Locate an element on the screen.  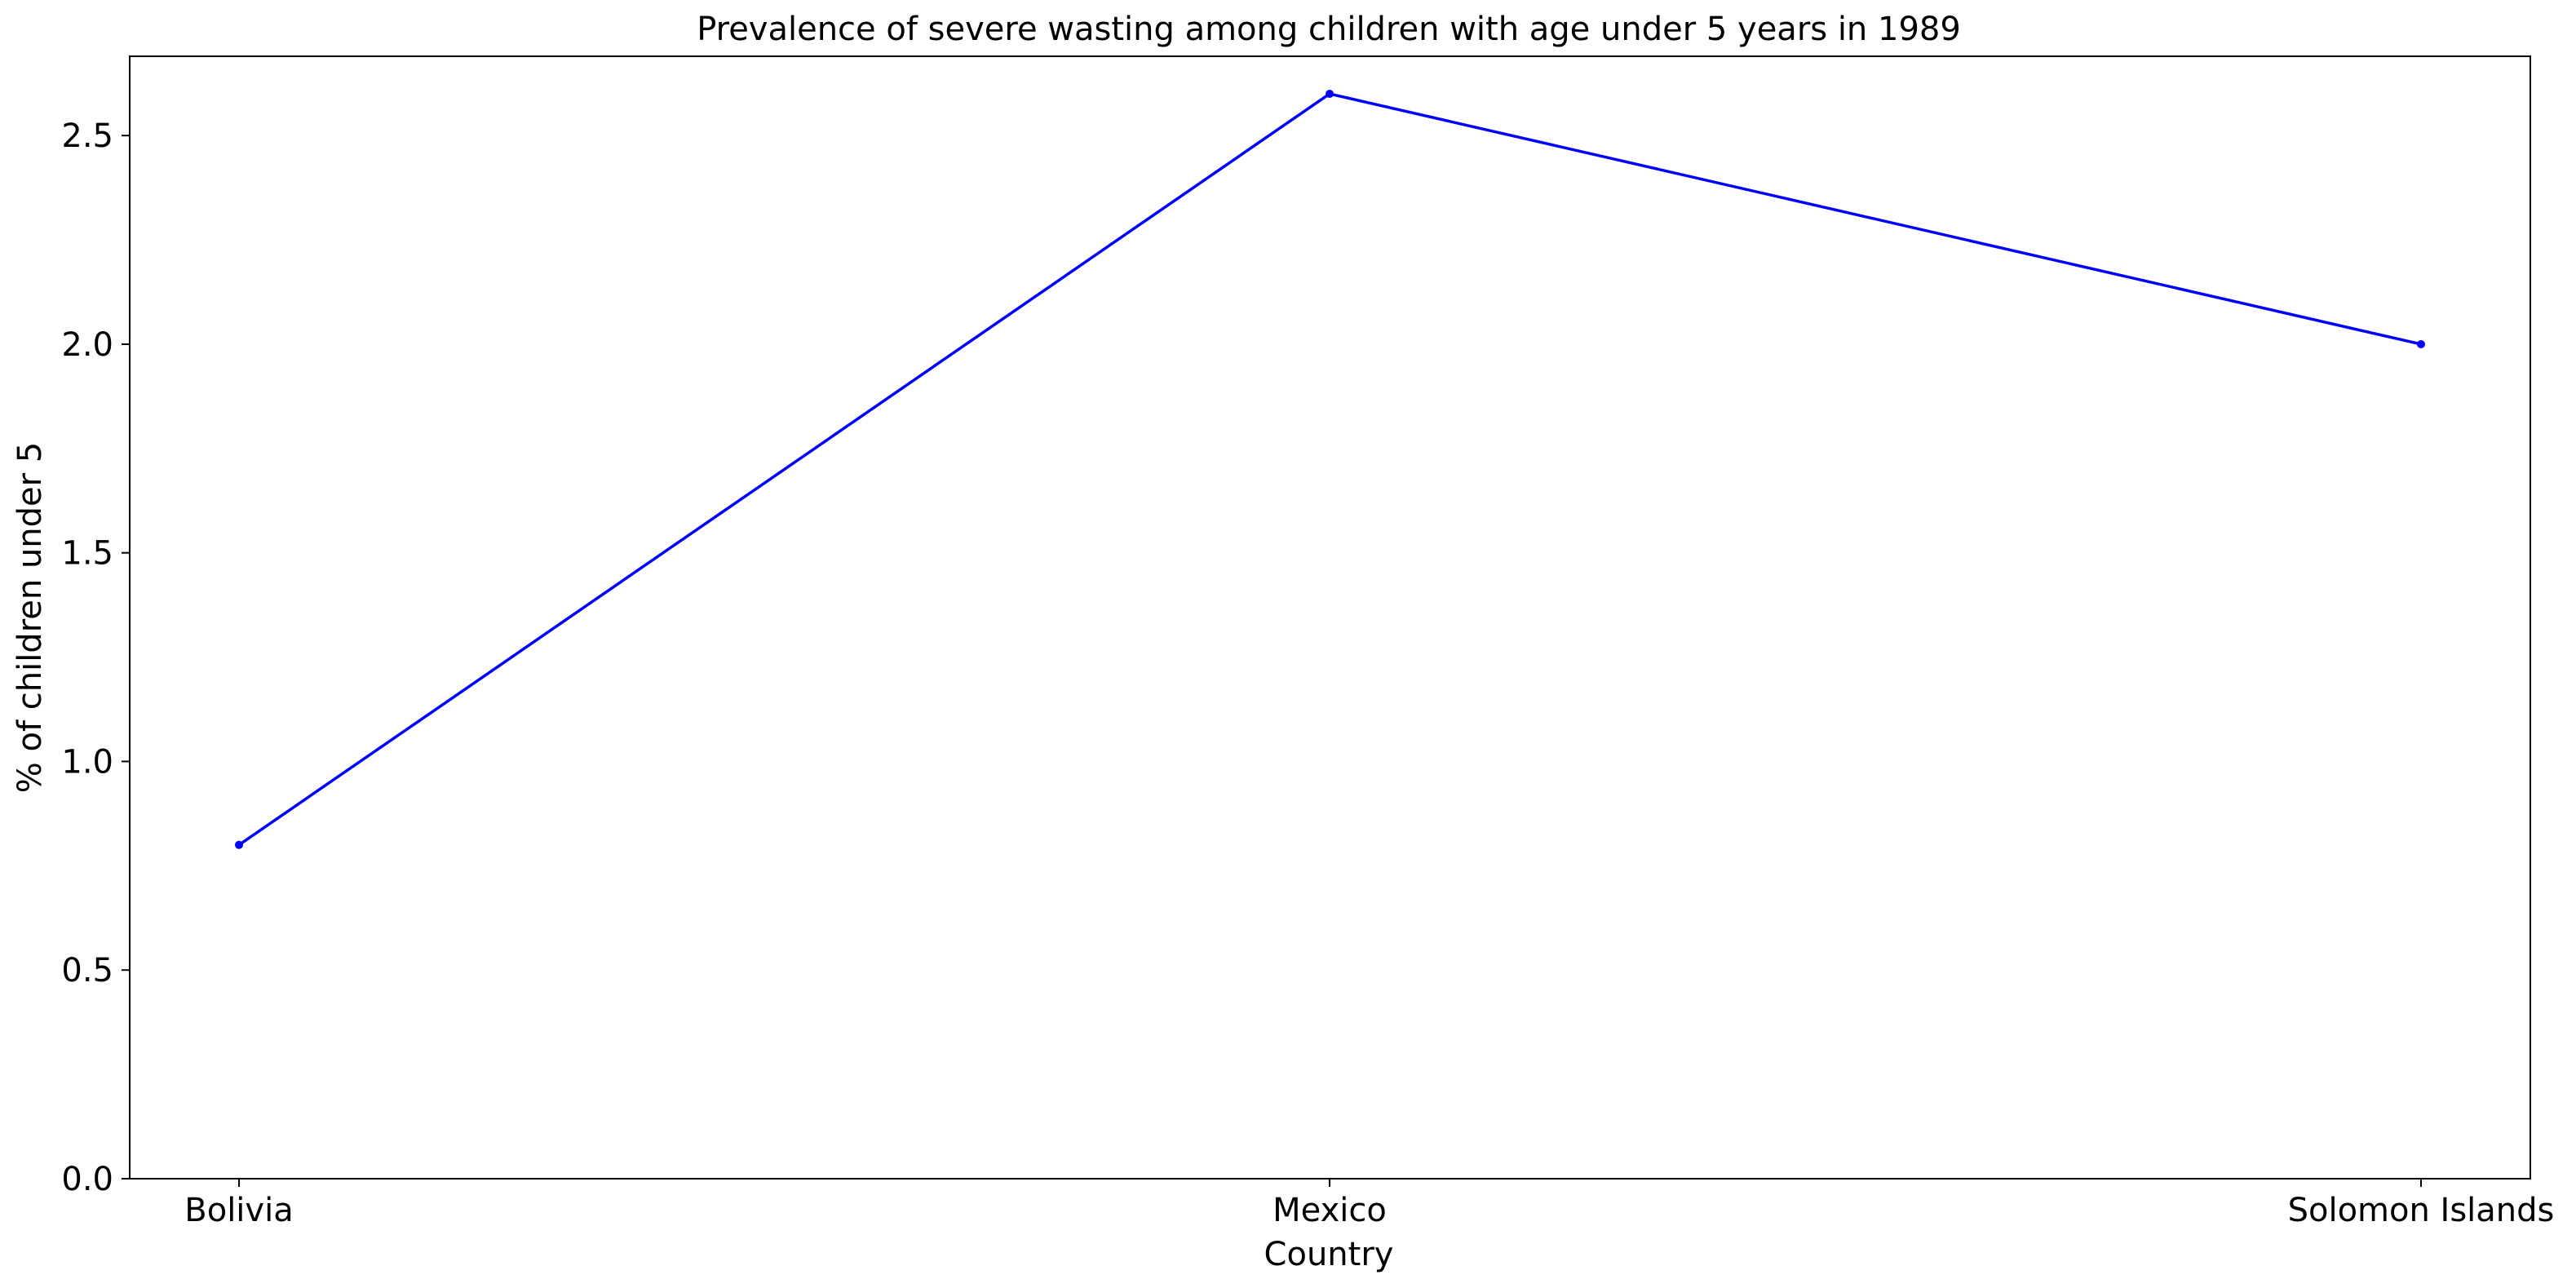
x-axis-label: Country is located at coordinates (1329, 1254).